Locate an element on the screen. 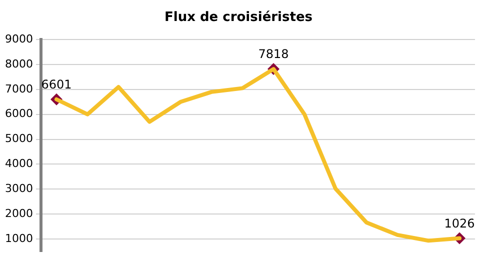 The width and height of the screenshot is (489, 261). y-tick-label: 8000 is located at coordinates (18, 63).